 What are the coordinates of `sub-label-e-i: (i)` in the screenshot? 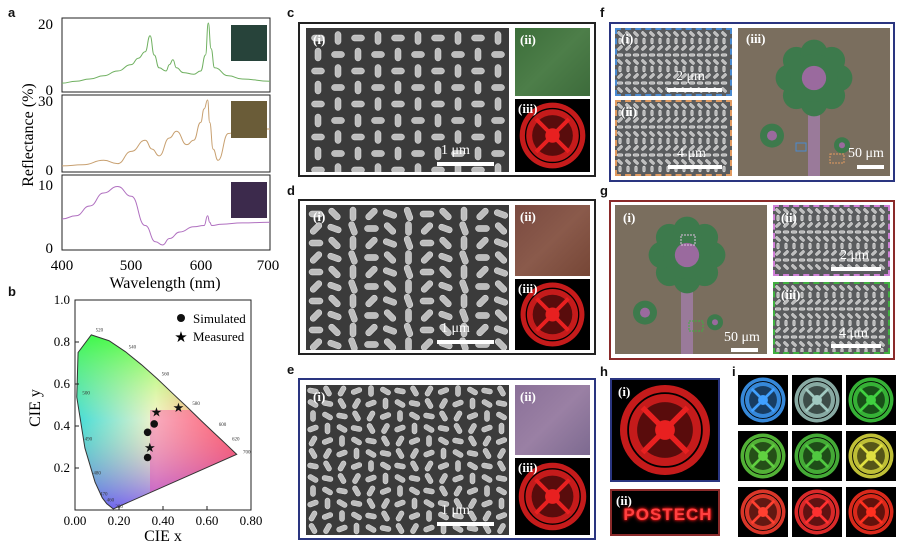 It's located at (319, 396).